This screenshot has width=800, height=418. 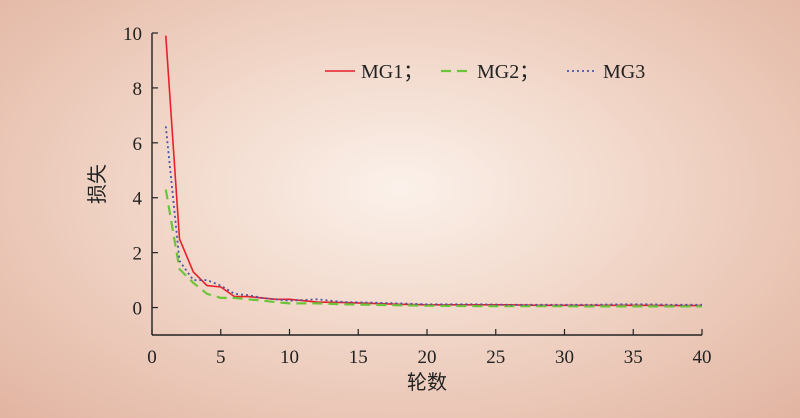 I want to click on legend-label-mg3: MG3, so click(x=624, y=72).